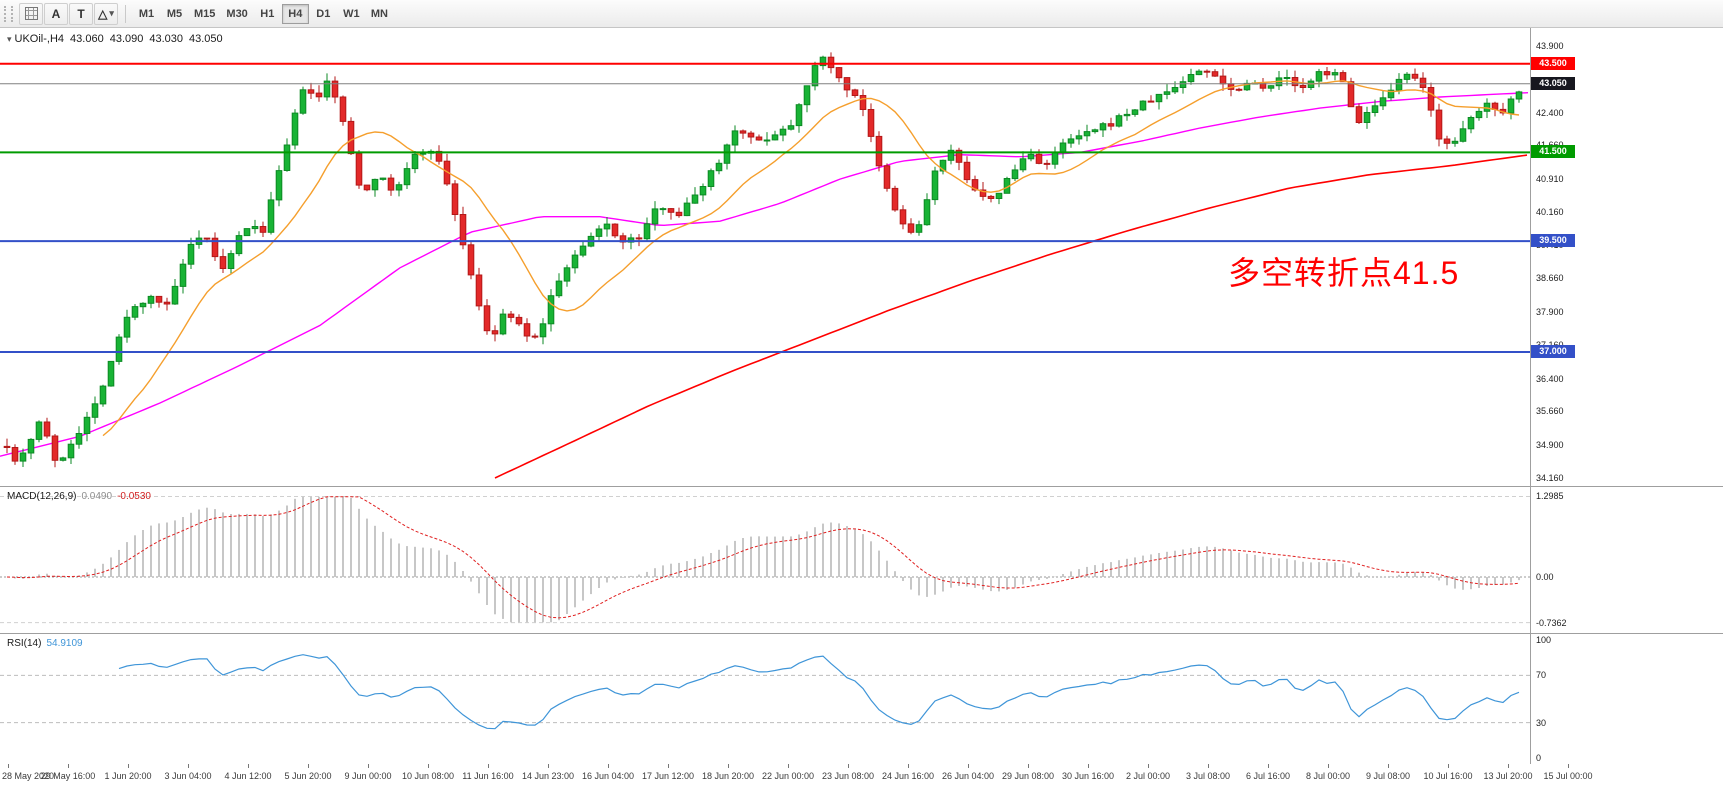  Describe the element at coordinates (174, 14) in the screenshot. I see `timeframe-button-m5: M5` at that location.